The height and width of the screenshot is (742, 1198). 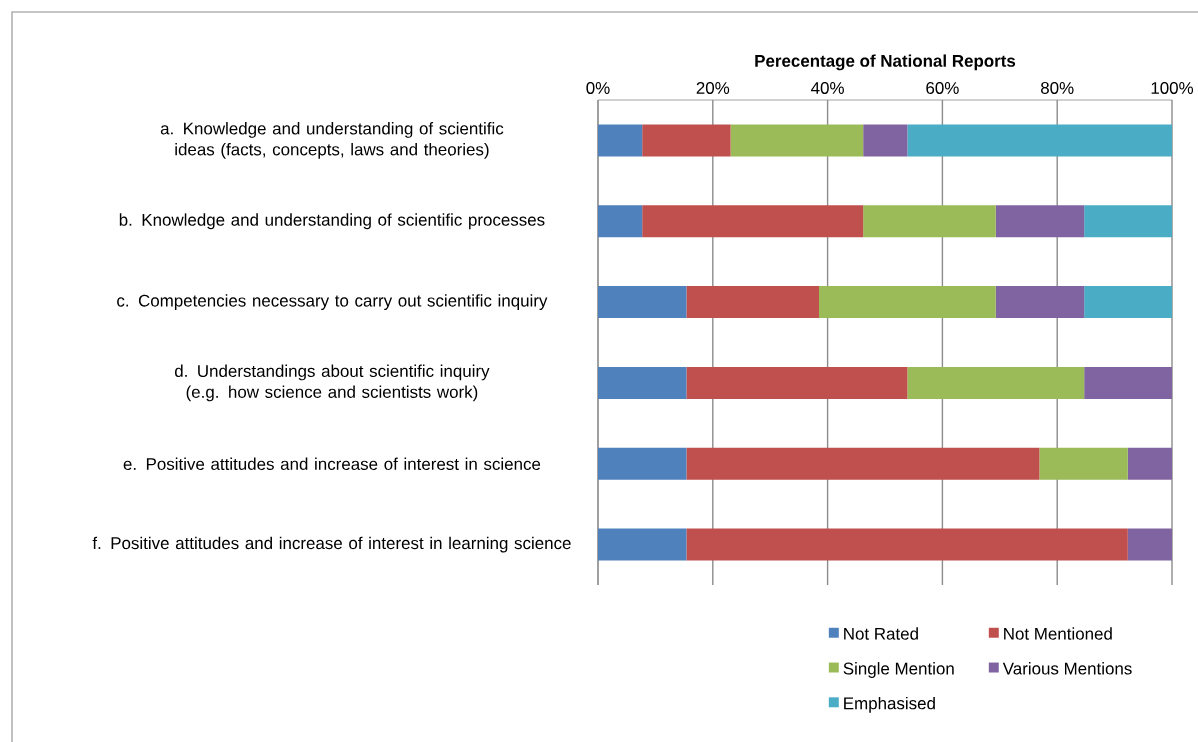 What do you see at coordinates (1067, 668) in the screenshot?
I see `legend-label: Various Mentions` at bounding box center [1067, 668].